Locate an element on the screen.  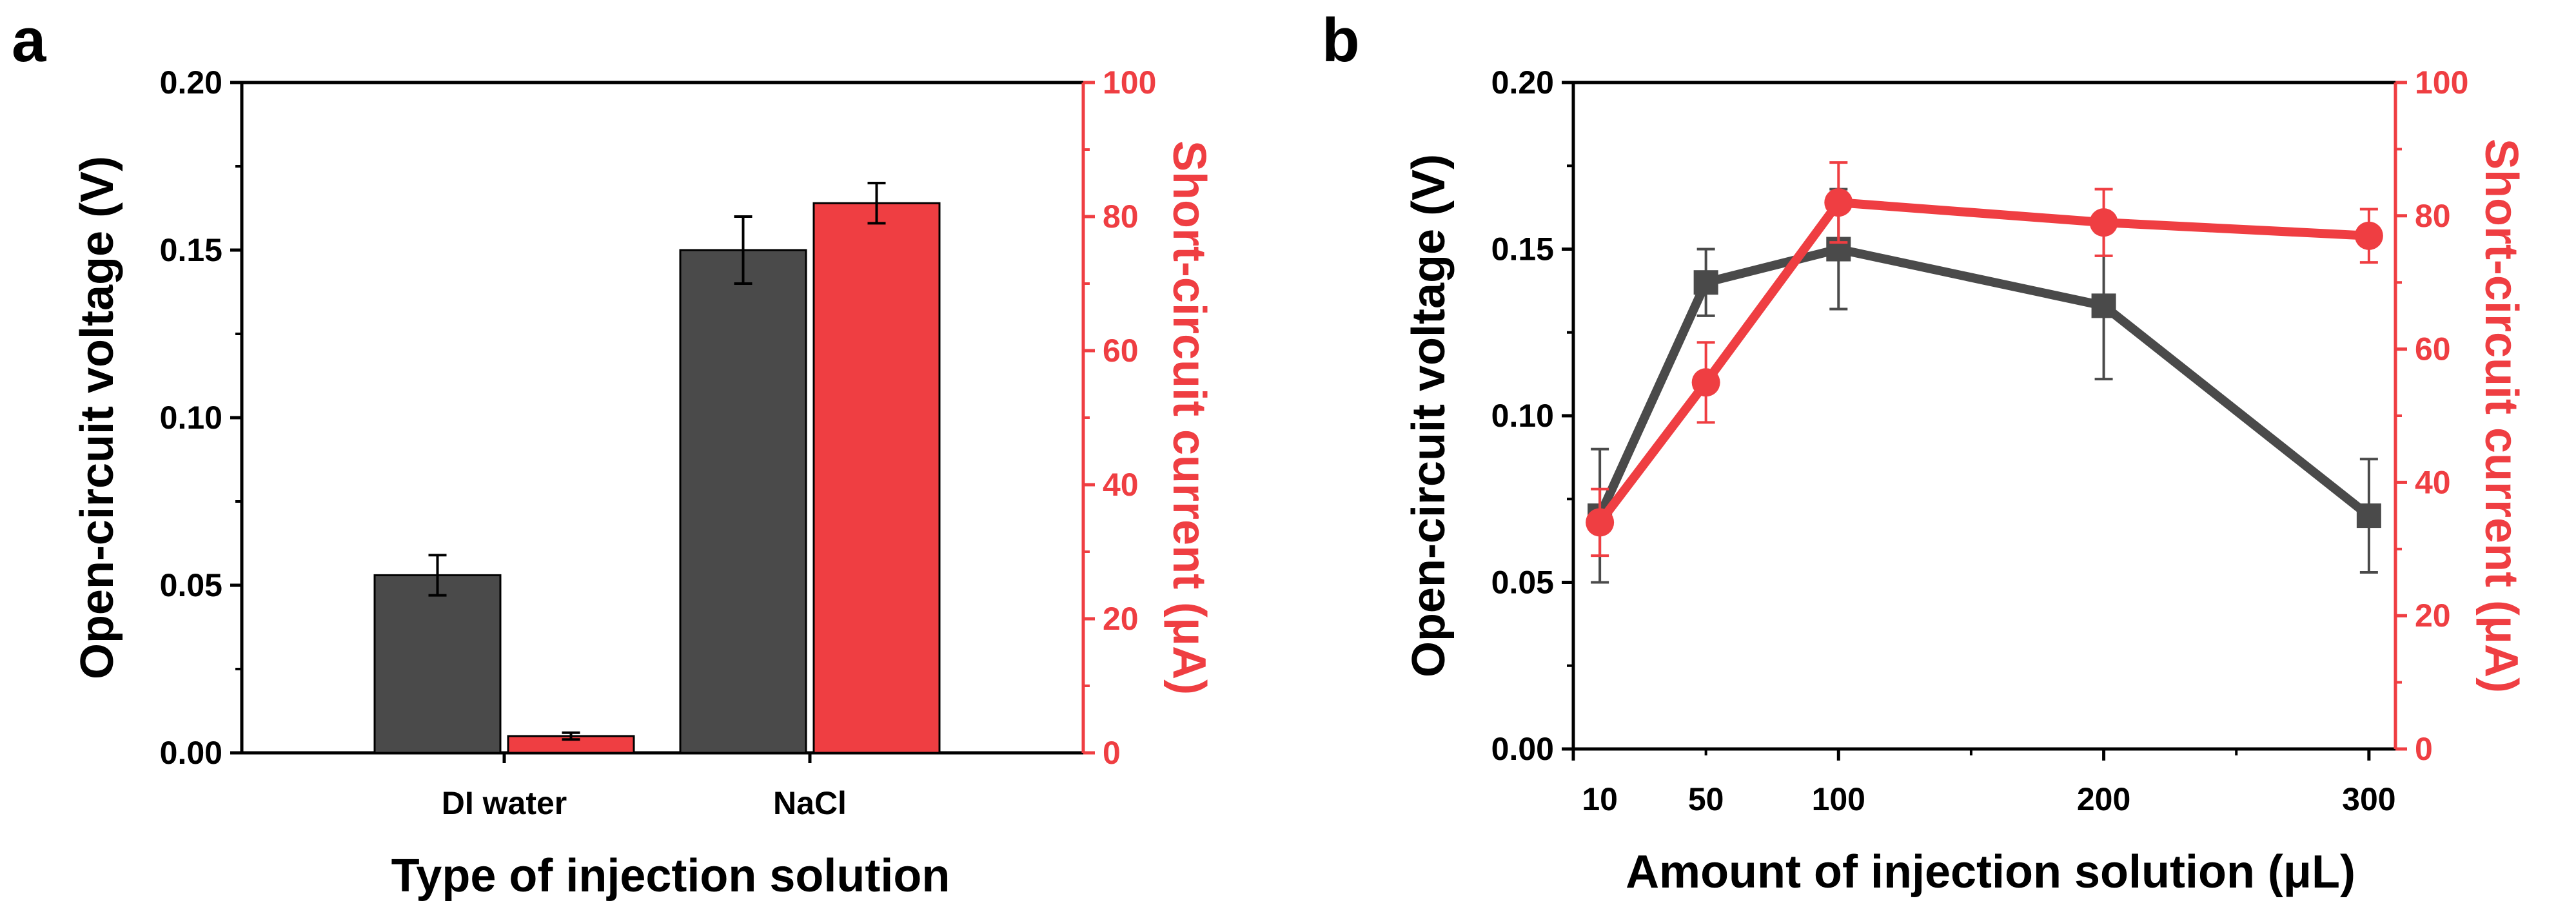
series-line is located at coordinates (1983, 361).